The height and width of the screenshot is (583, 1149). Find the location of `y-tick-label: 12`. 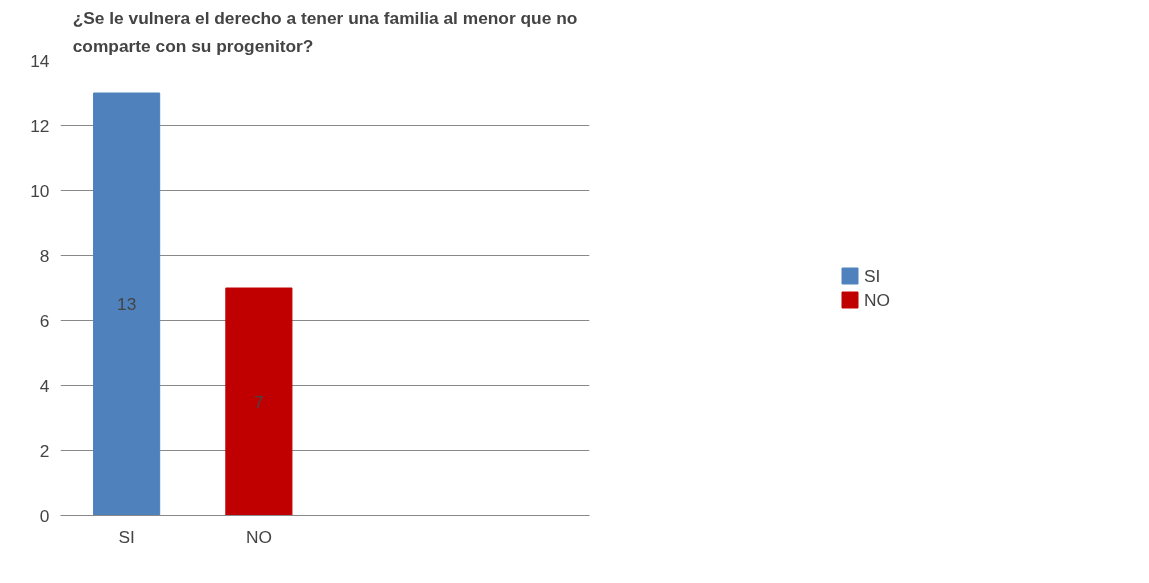

y-tick-label: 12 is located at coordinates (40, 125).